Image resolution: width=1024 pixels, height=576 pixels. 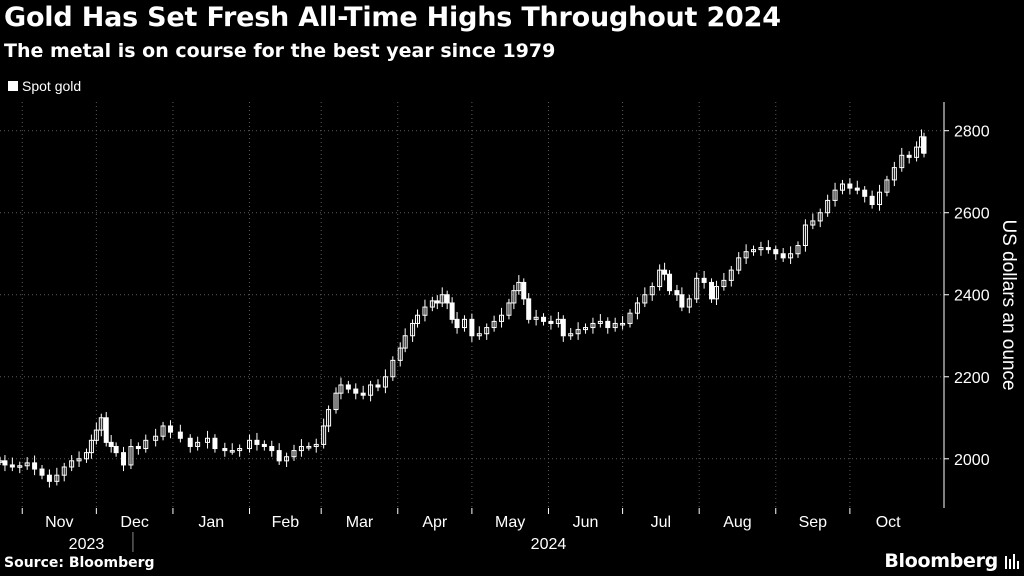 I want to click on bloomberg-mark-icon, so click(x=1012, y=561).